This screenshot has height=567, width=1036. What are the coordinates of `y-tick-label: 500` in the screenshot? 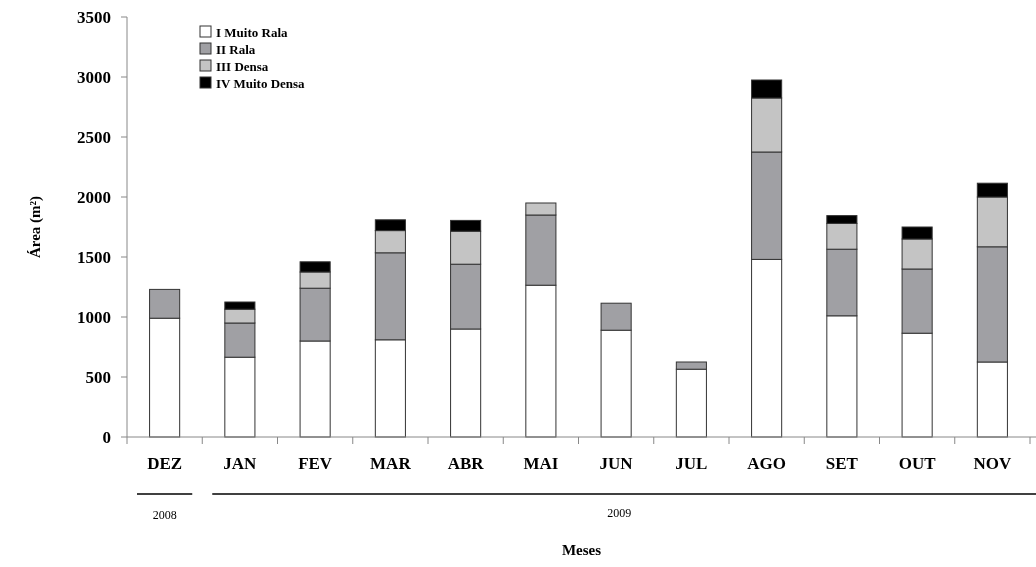 It's located at (98, 377).